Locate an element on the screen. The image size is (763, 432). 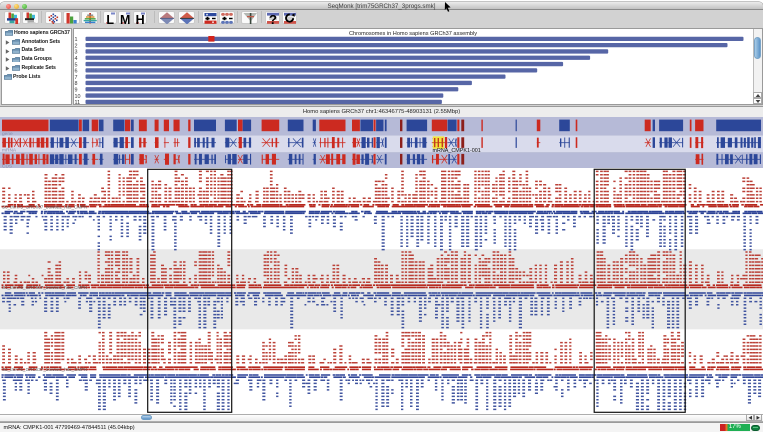
svg-text: 1 is located at coordinates (75, 40).